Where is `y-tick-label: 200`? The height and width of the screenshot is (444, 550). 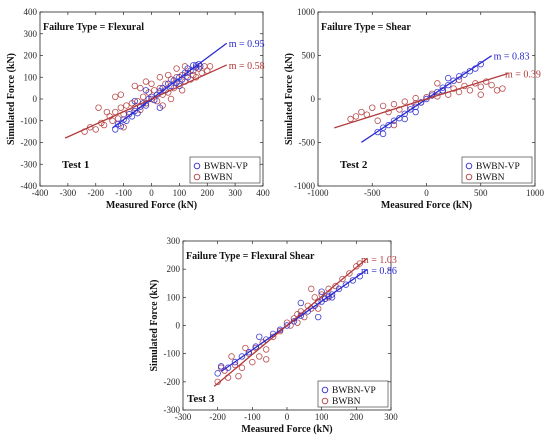 y-tick-label: 200 is located at coordinates (31, 56).